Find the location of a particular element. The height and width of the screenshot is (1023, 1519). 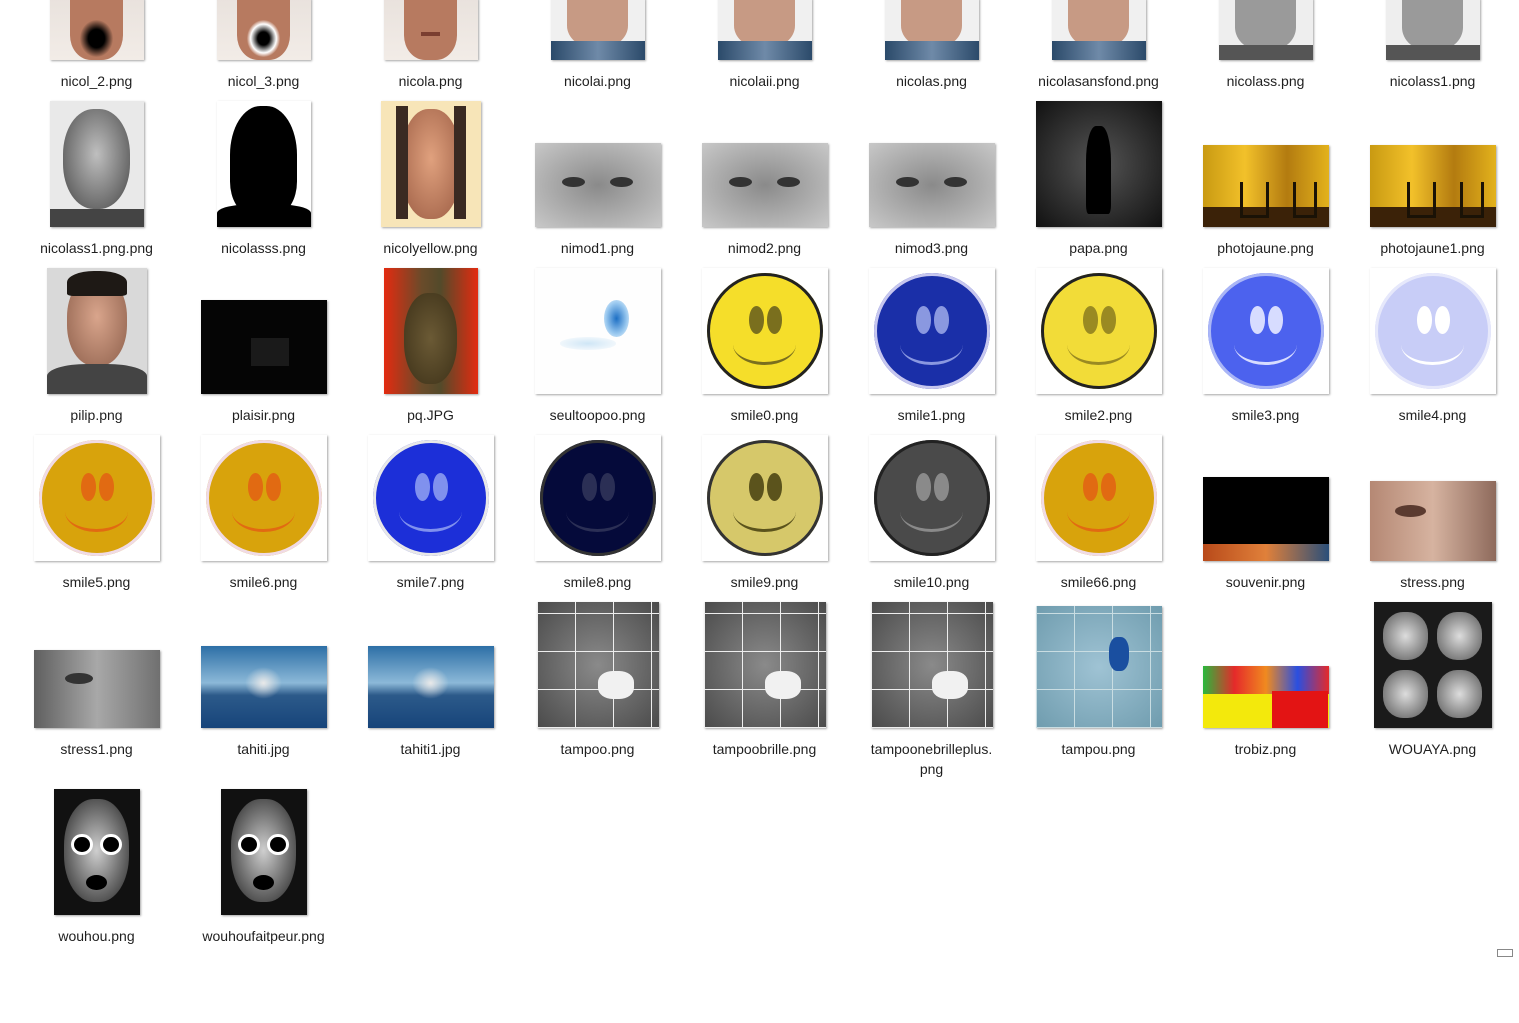

file-item: nicolass1.png.png is located at coordinates (96, 218).